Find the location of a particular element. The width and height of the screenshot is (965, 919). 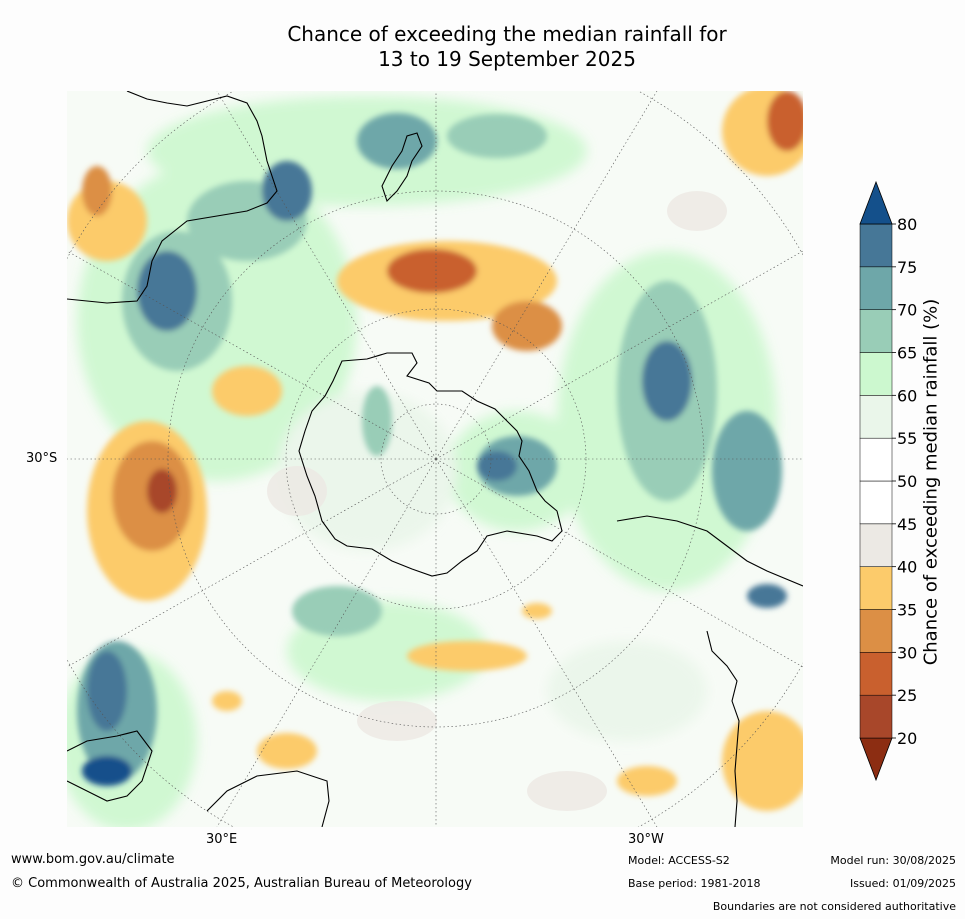

australia-coastline is located at coordinates (172, 197).